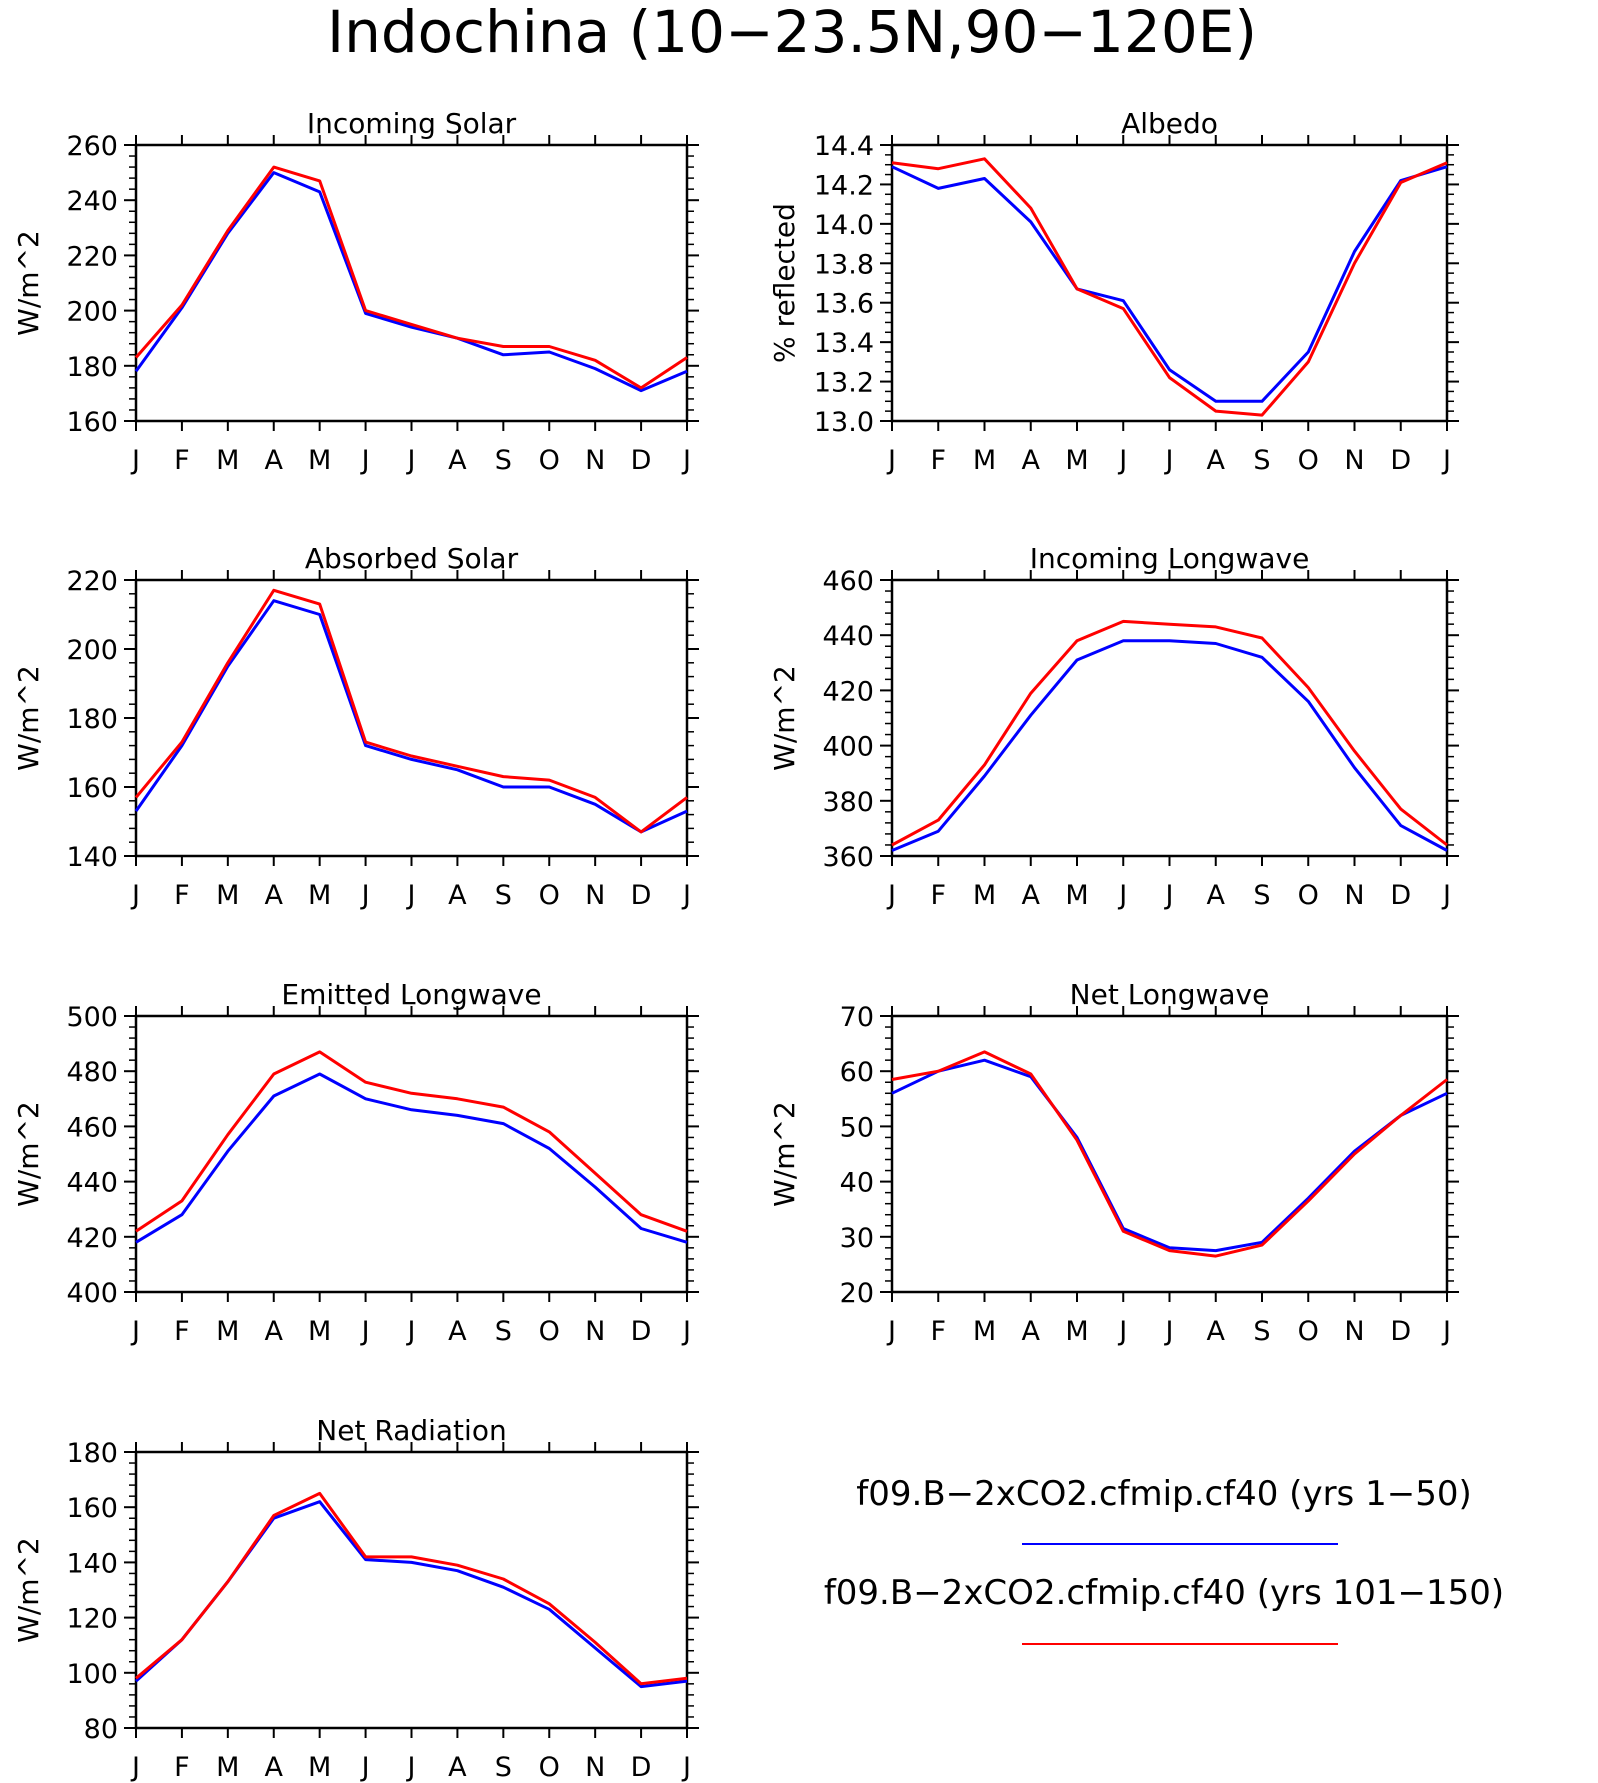 This screenshot has width=1598, height=1783. I want to click on incoming-longwave-ylabel: W/m^2, so click(784, 718).